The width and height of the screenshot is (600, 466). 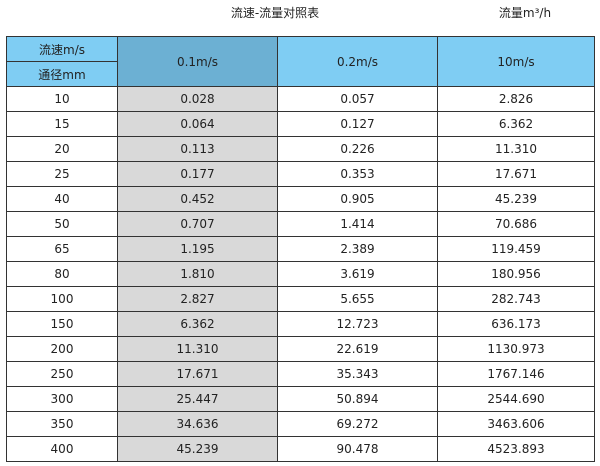 I want to click on table-row: 15 0.064 0.127 6.362, so click(x=300, y=124).